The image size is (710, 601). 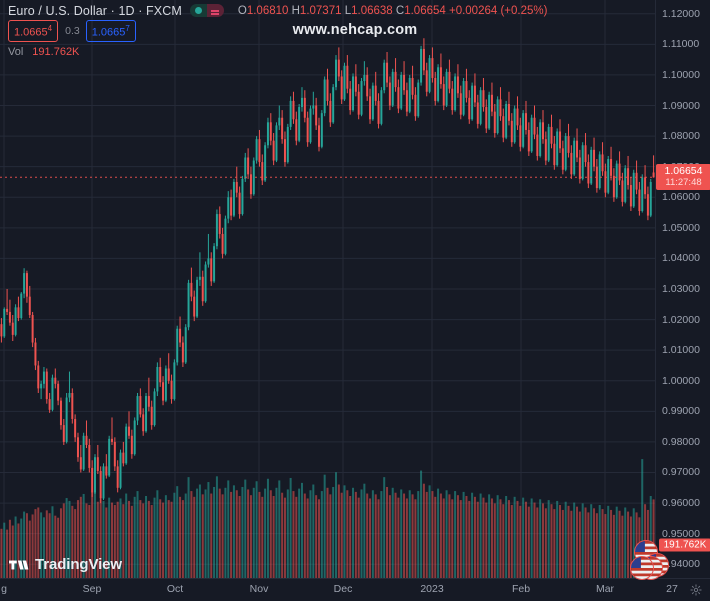 I want to click on price-tick: 0.97000, so click(x=681, y=472).